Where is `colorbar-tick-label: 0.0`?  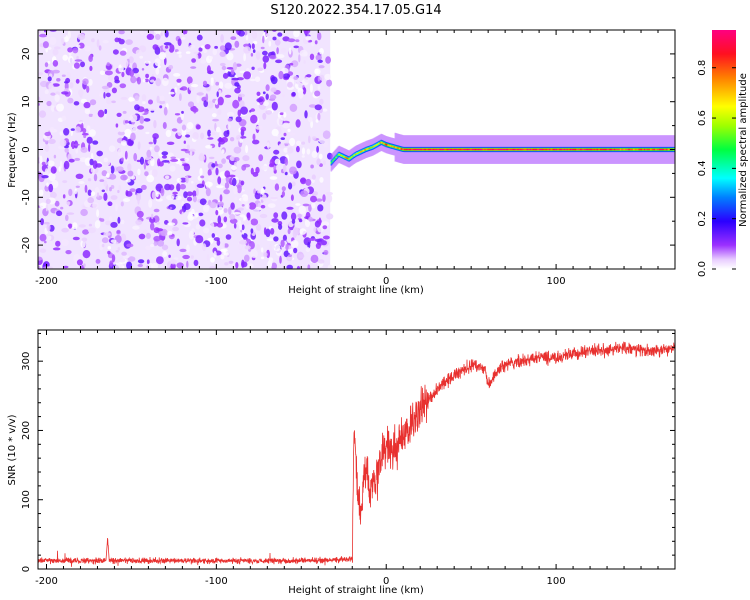 colorbar-tick-label: 0.0 is located at coordinates (702, 269).